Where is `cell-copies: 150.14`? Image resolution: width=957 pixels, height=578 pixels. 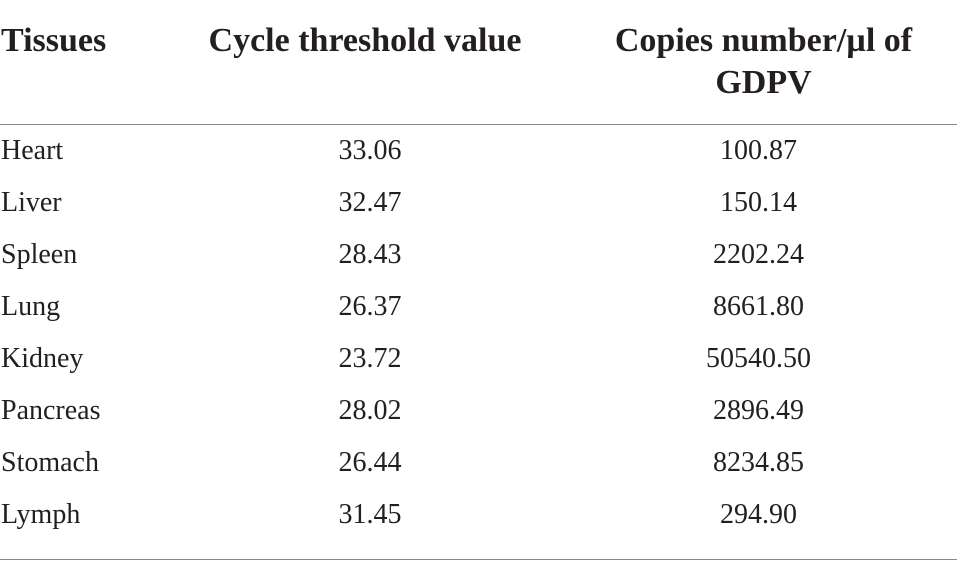 cell-copies: 150.14 is located at coordinates (758, 202).